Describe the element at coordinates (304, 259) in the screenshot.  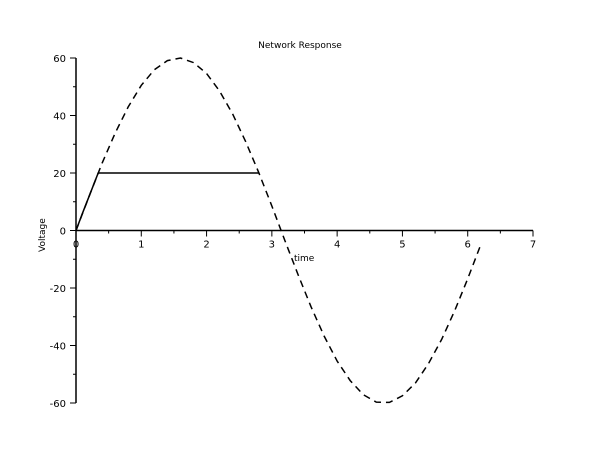
I see `x-axis-label: time` at that location.